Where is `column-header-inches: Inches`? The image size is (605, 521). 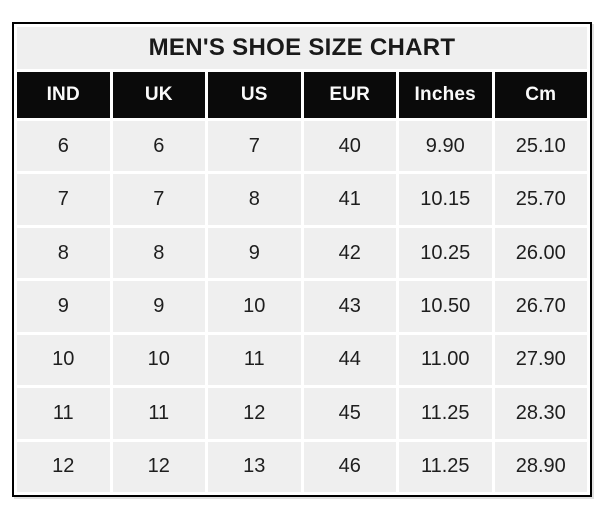
column-header-inches: Inches is located at coordinates (445, 95).